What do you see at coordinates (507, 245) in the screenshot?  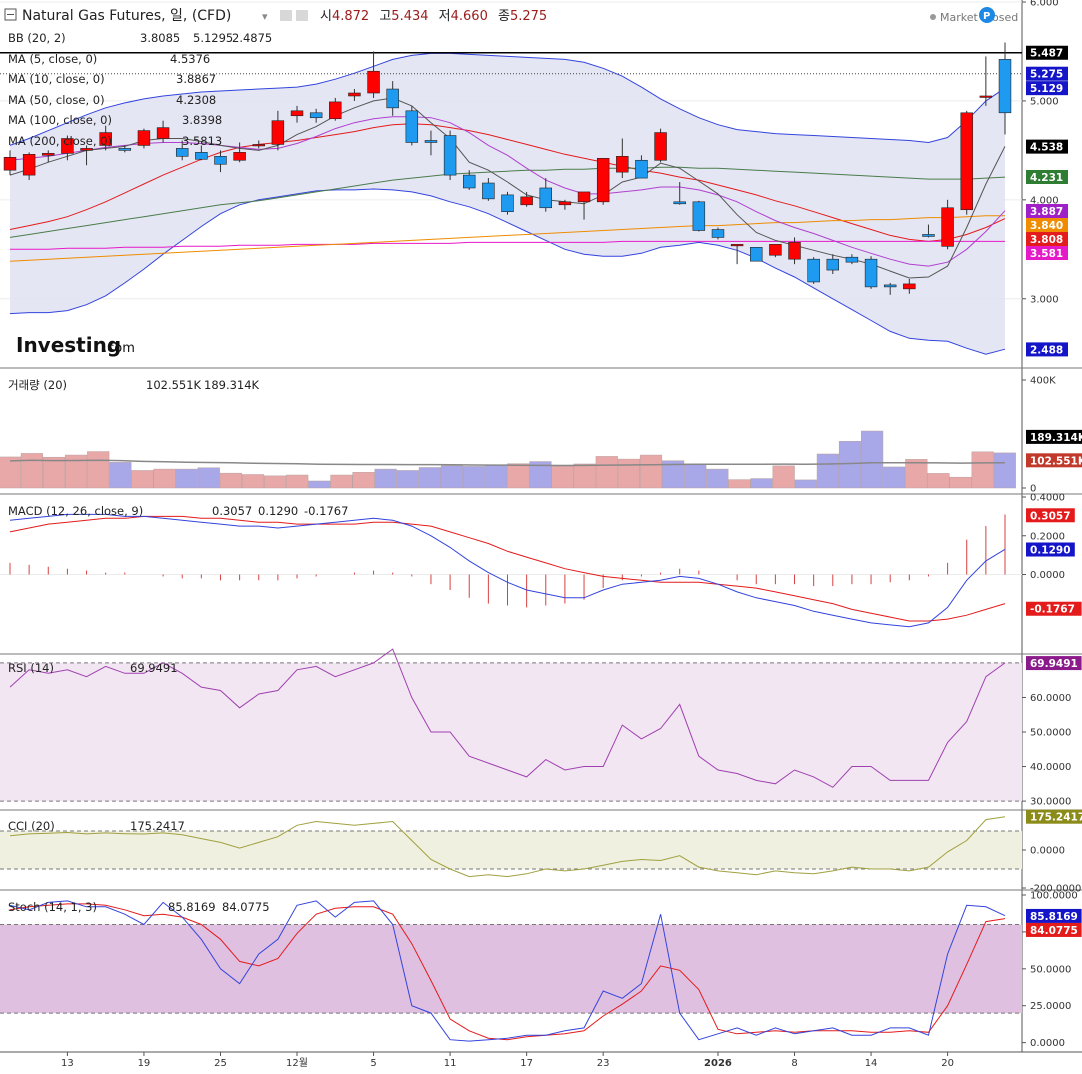 I see `ma200-line` at bounding box center [507, 245].